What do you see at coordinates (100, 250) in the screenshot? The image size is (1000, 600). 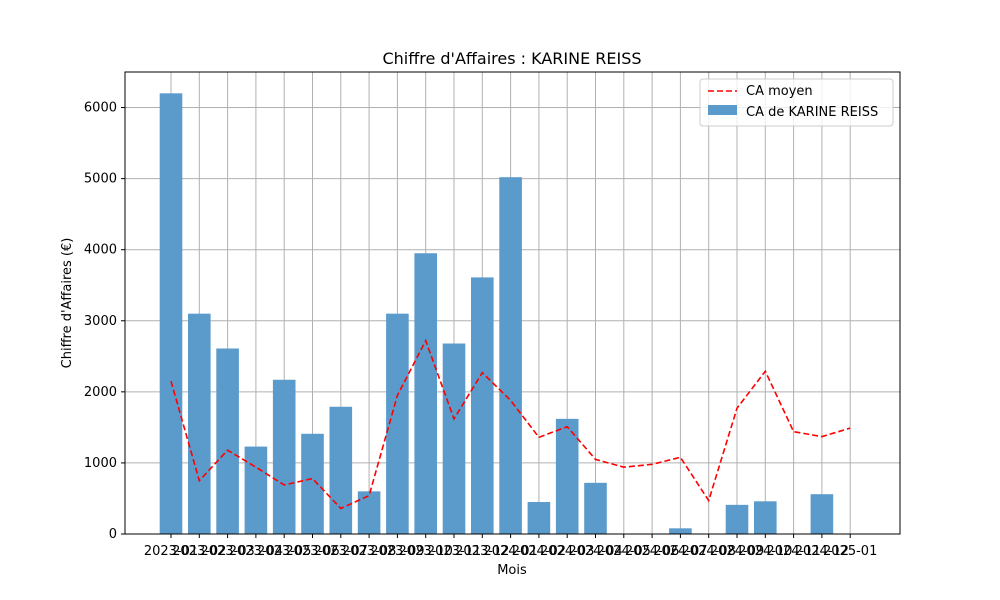 I see `y-tick-label: 4000` at bounding box center [100, 250].